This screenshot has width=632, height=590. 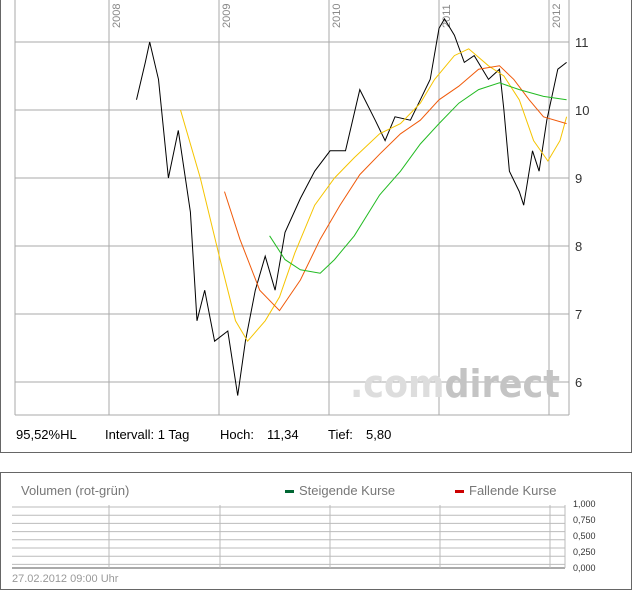 What do you see at coordinates (237, 434) in the screenshot?
I see `high-label: Hoch:` at bounding box center [237, 434].